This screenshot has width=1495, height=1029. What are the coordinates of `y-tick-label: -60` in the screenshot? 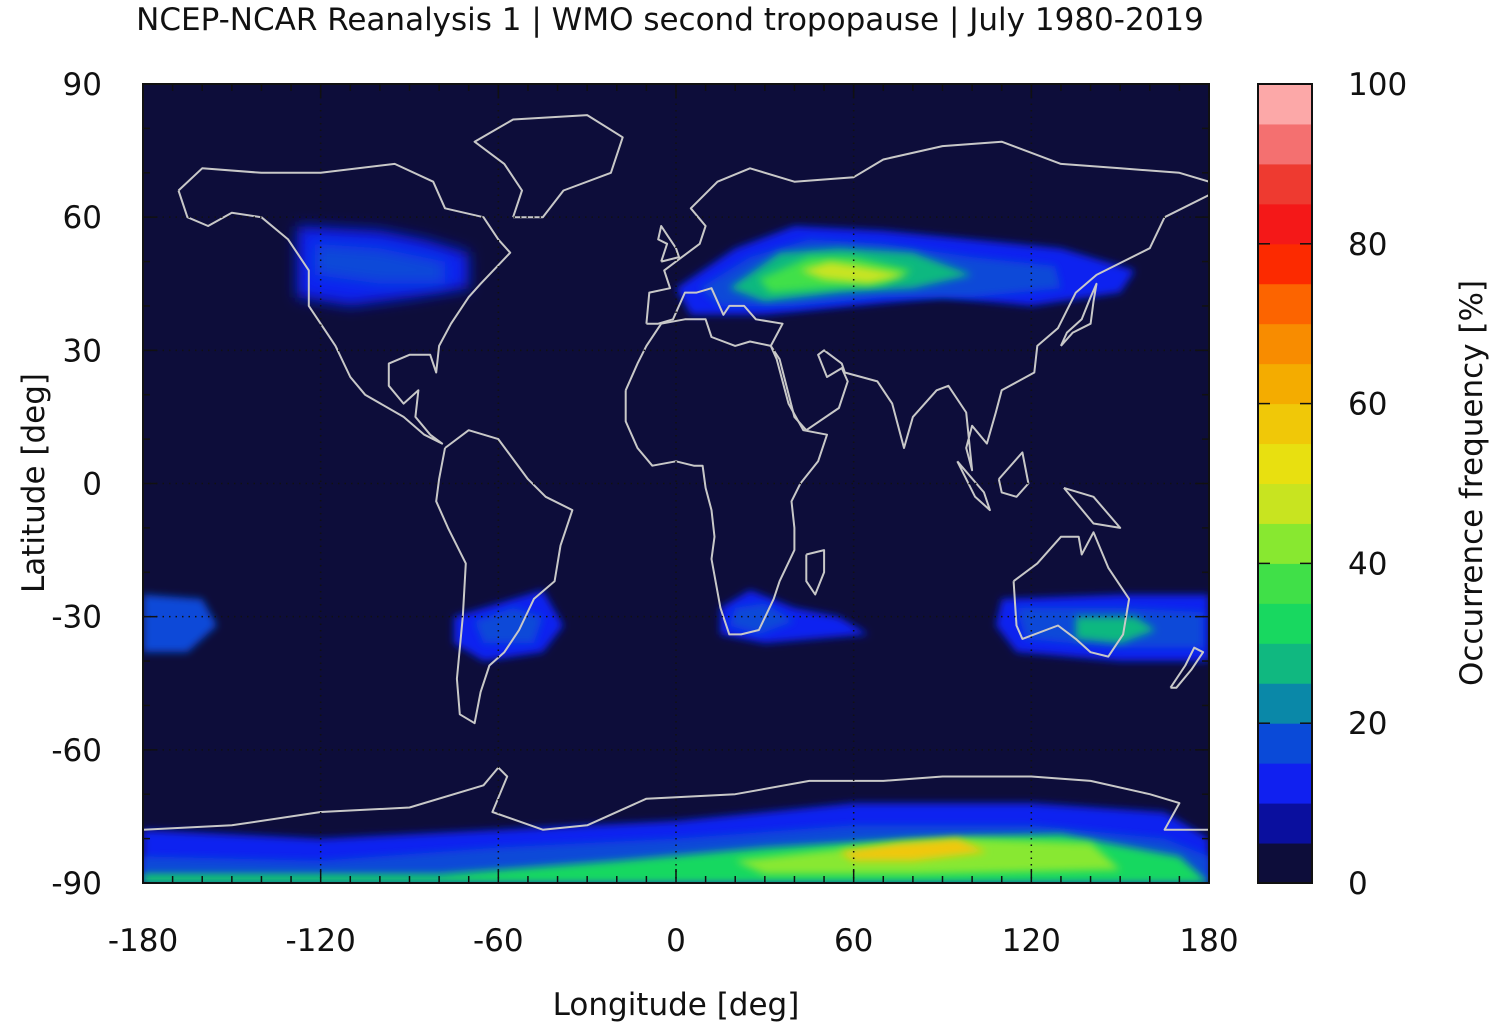 It's located at (76, 751).